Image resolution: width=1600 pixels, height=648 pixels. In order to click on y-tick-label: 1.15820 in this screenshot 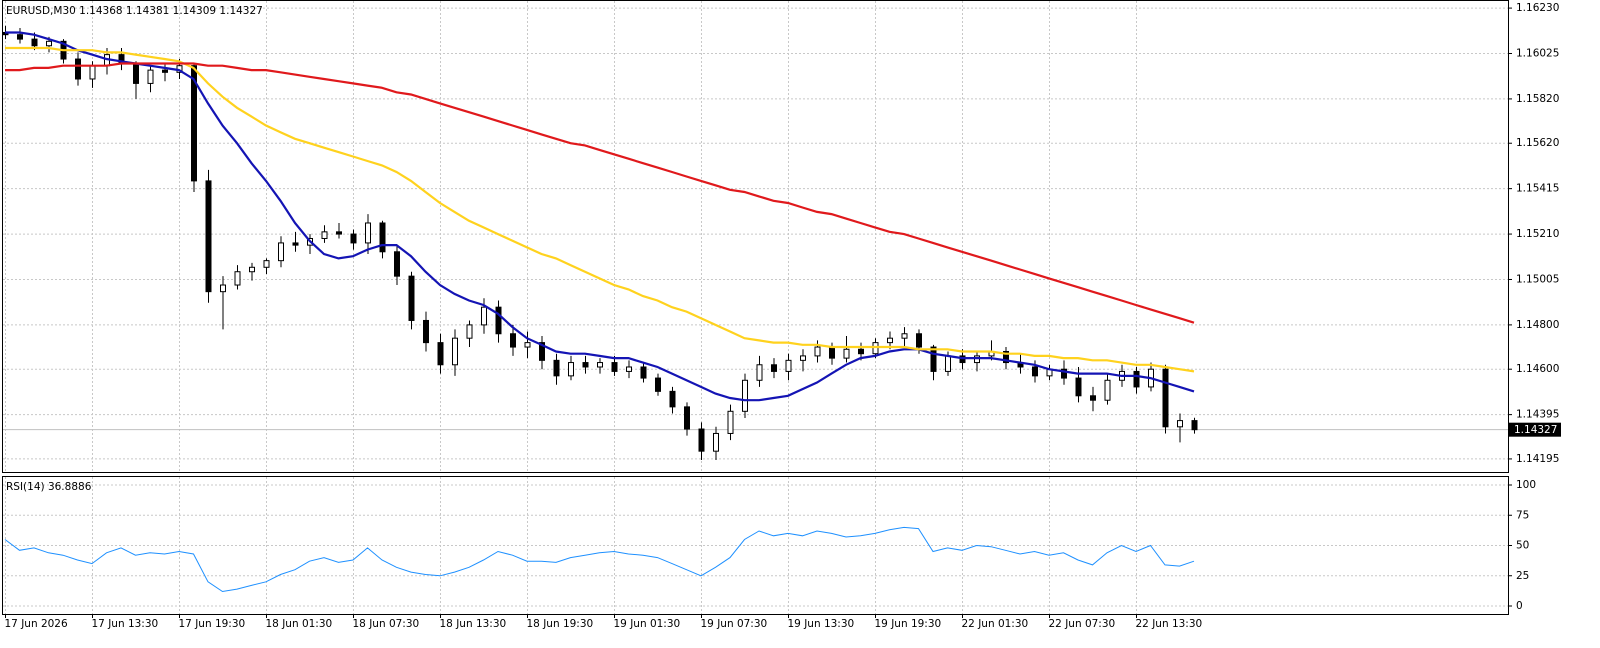, I will do `click(1537, 99)`.